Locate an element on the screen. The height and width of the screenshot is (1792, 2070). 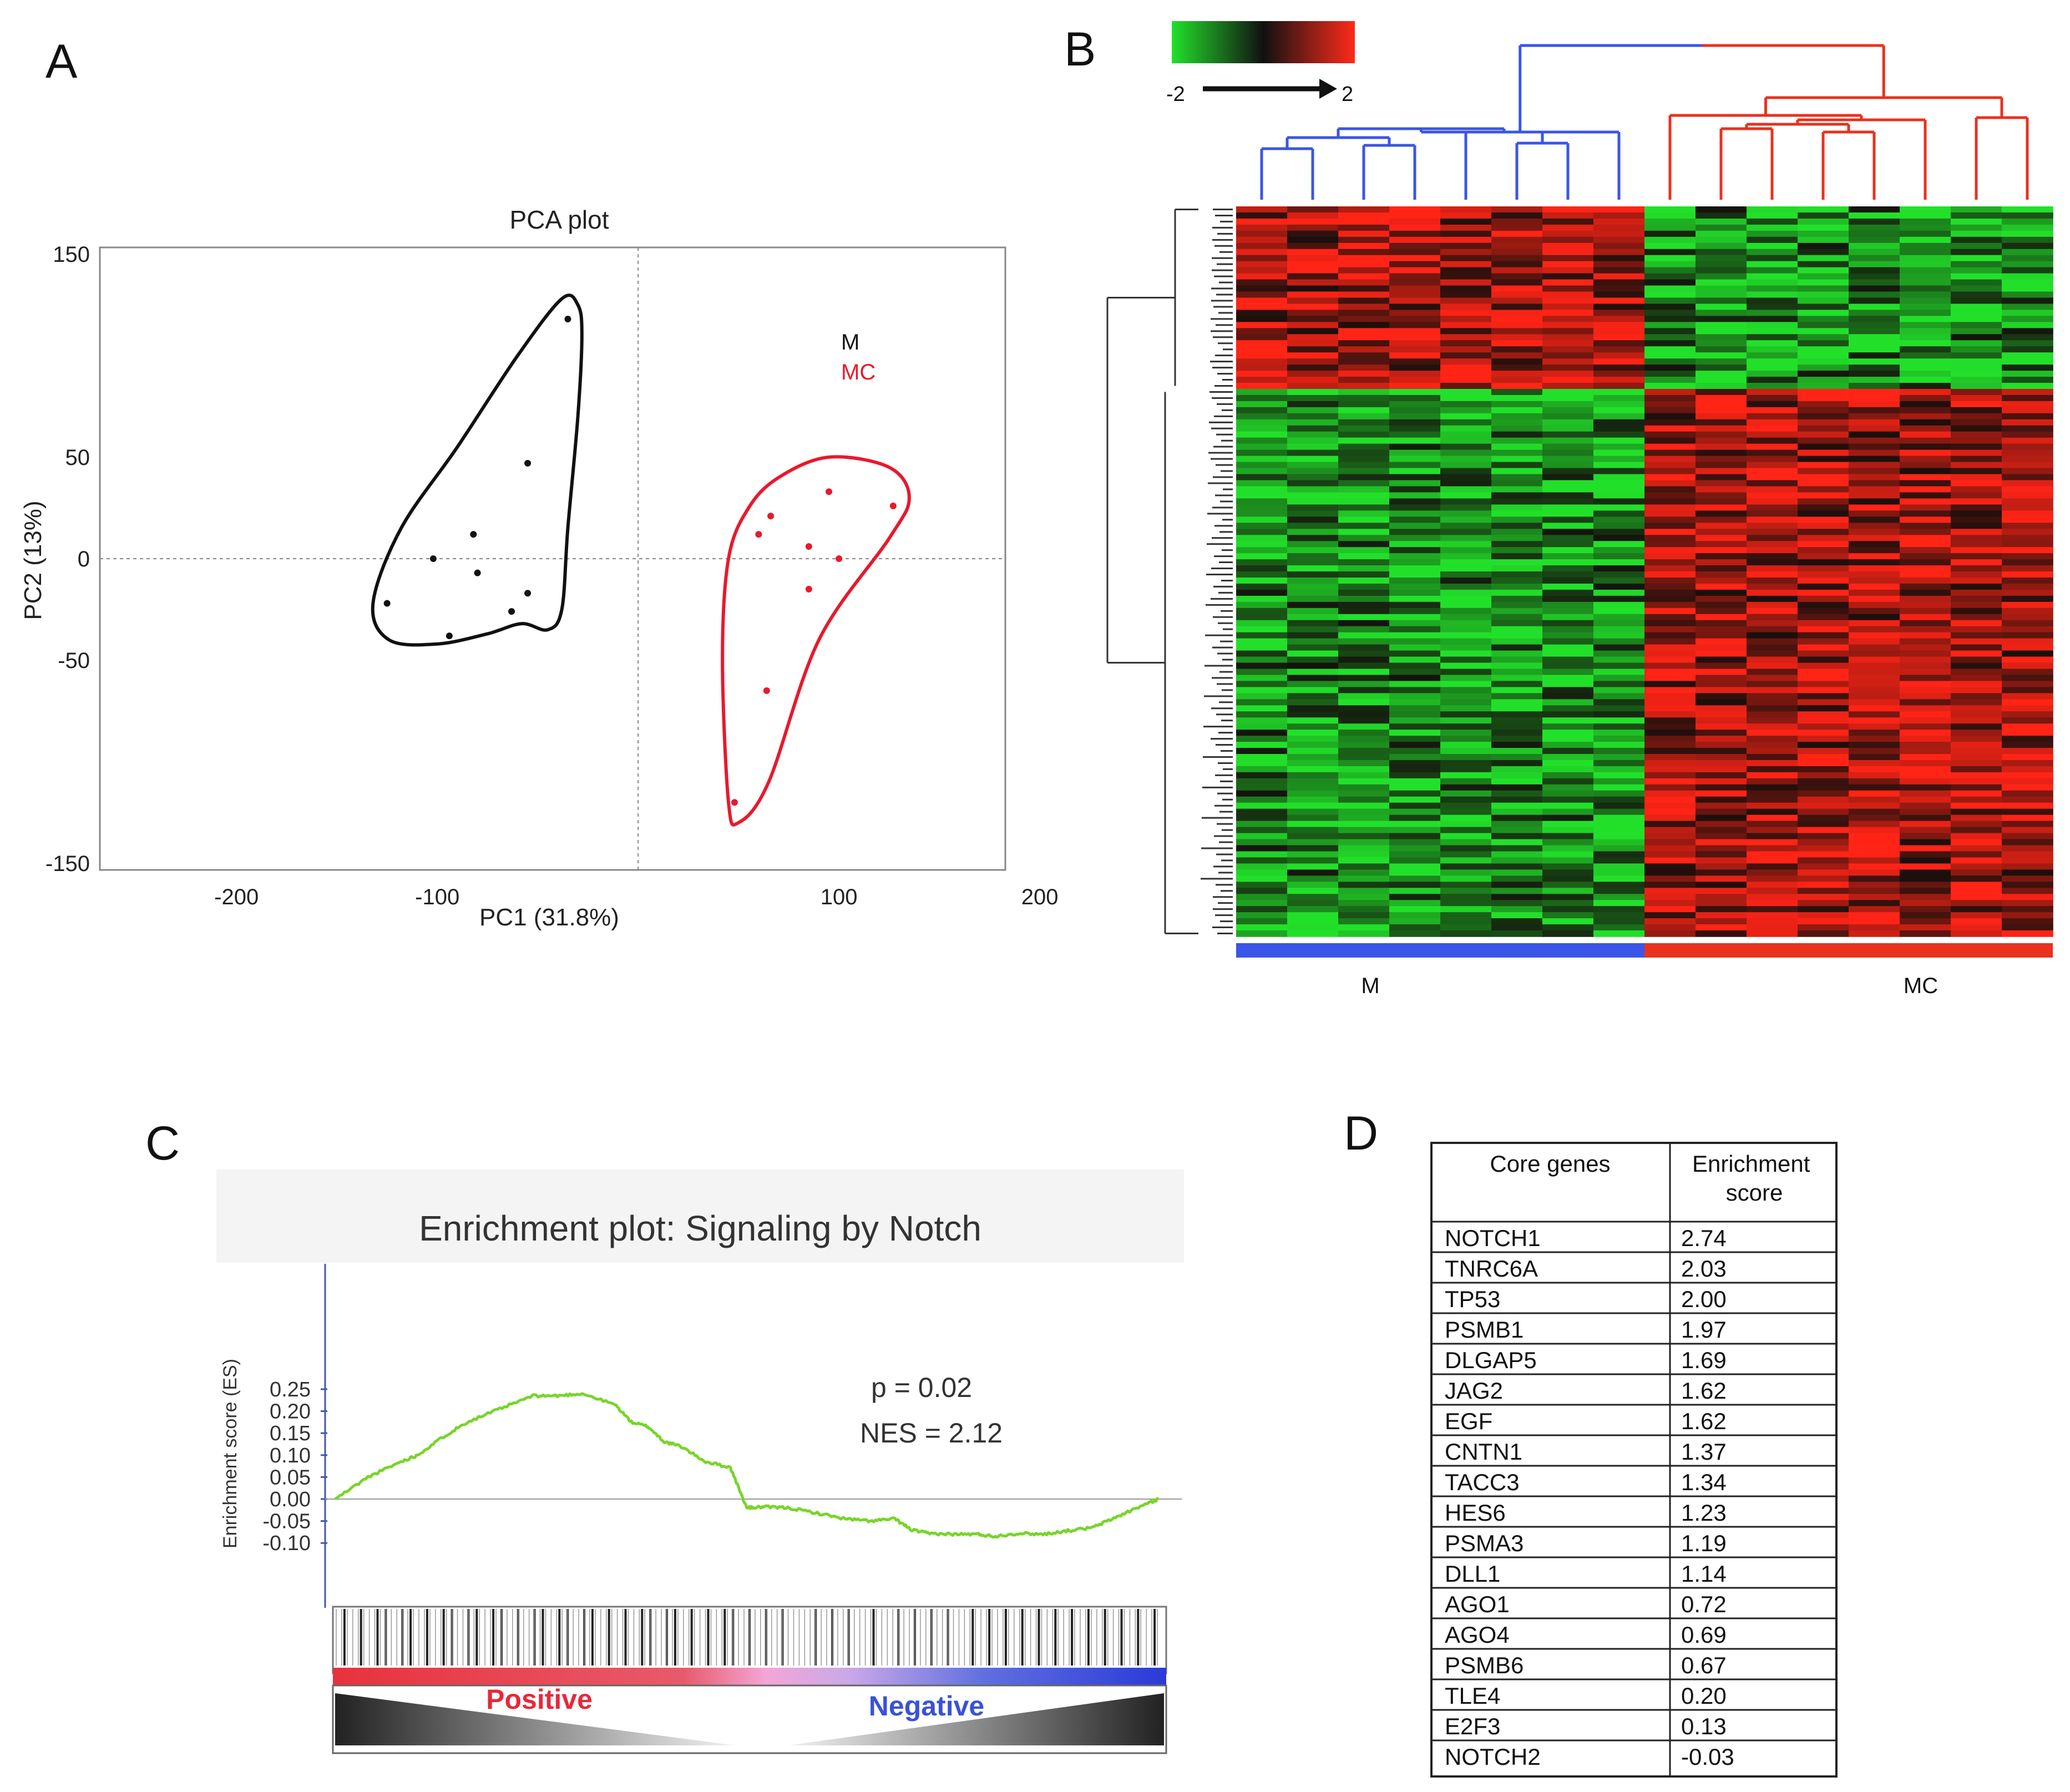
table-cell-gene: PSMB6 is located at coordinates (1484, 1665).